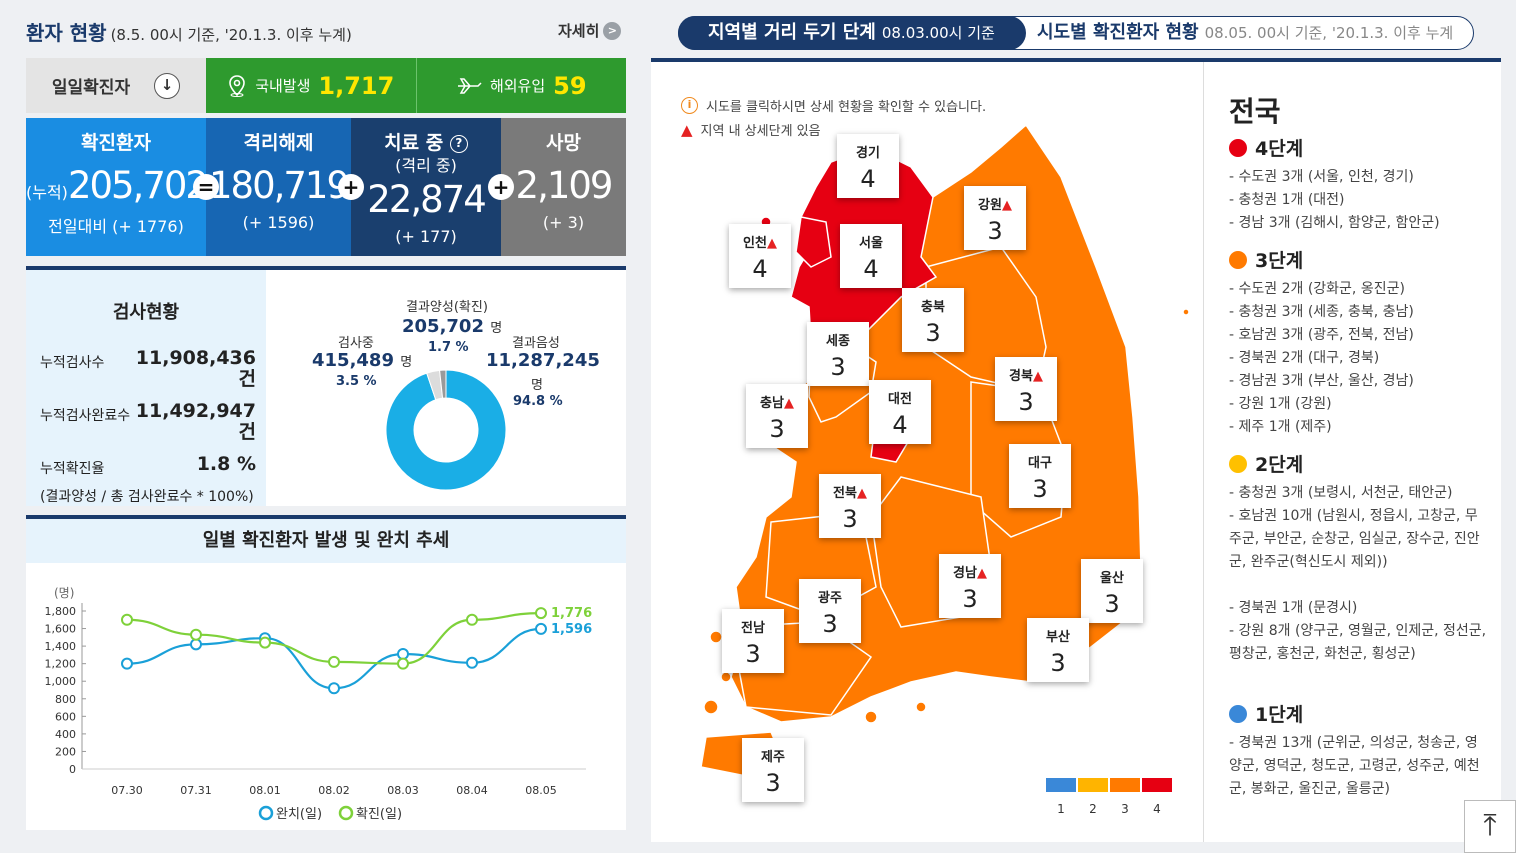 The image size is (1516, 853). What do you see at coordinates (65, 699) in the screenshot?
I see `y-tick-label: 800` at bounding box center [65, 699].